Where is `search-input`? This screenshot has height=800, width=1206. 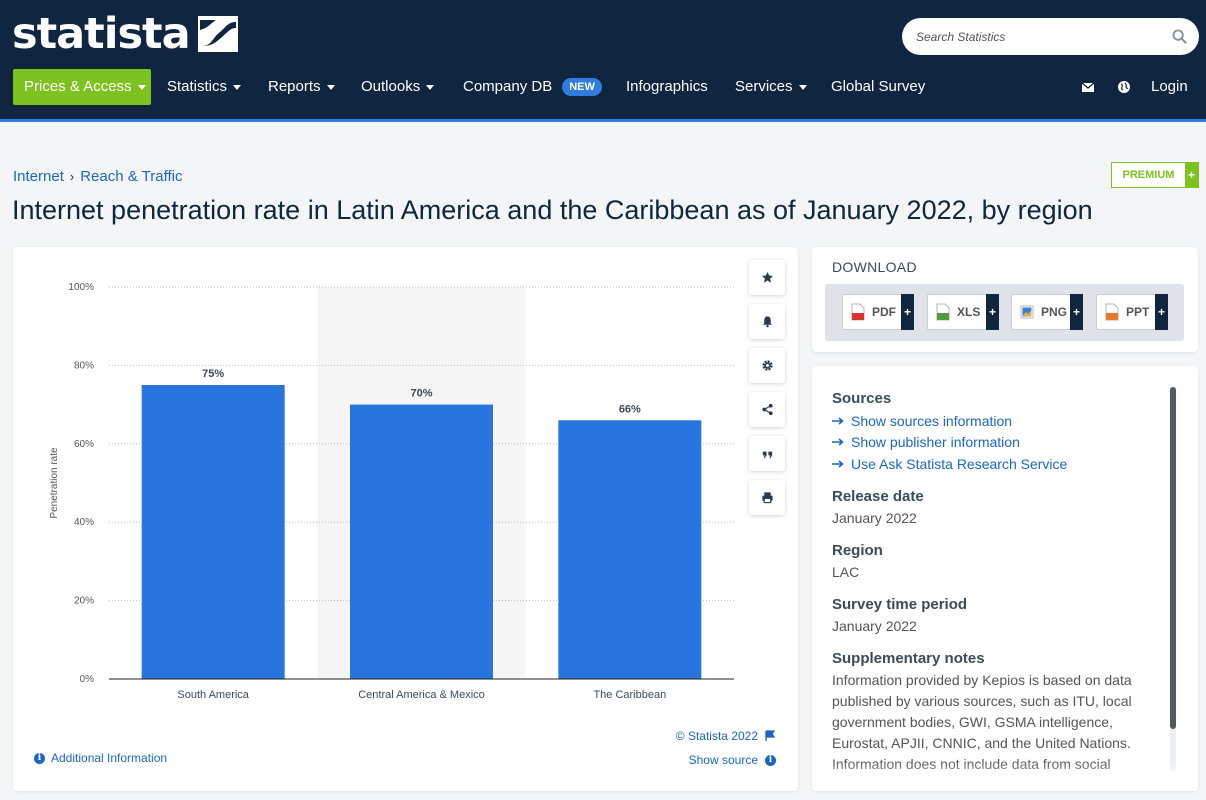 search-input is located at coordinates (1041, 36).